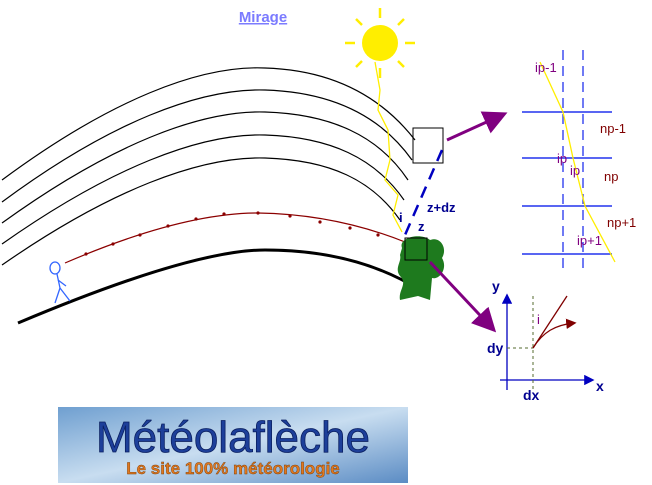 The height and width of the screenshot is (485, 652). I want to click on light-ray, so click(235, 238).